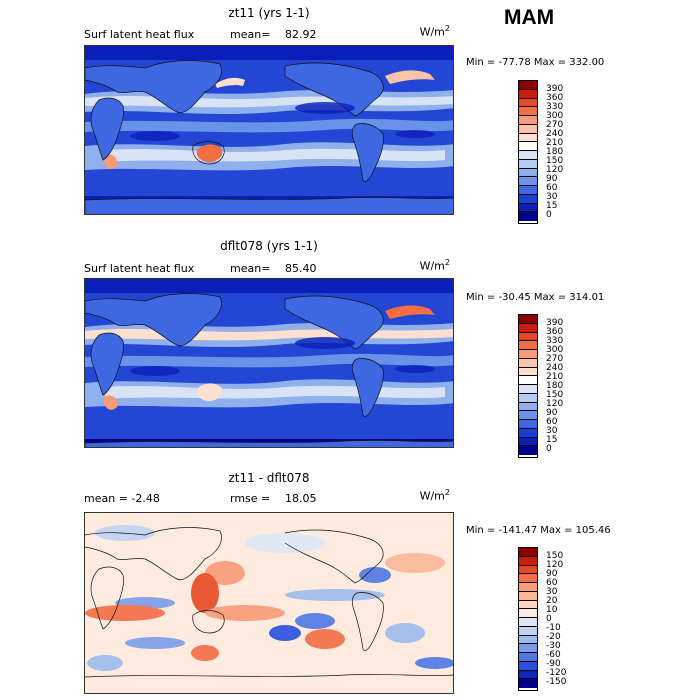 Image resolution: width=700 pixels, height=700 pixels. What do you see at coordinates (553, 645) in the screenshot?
I see `colorbar-tick-label: -30` at bounding box center [553, 645].